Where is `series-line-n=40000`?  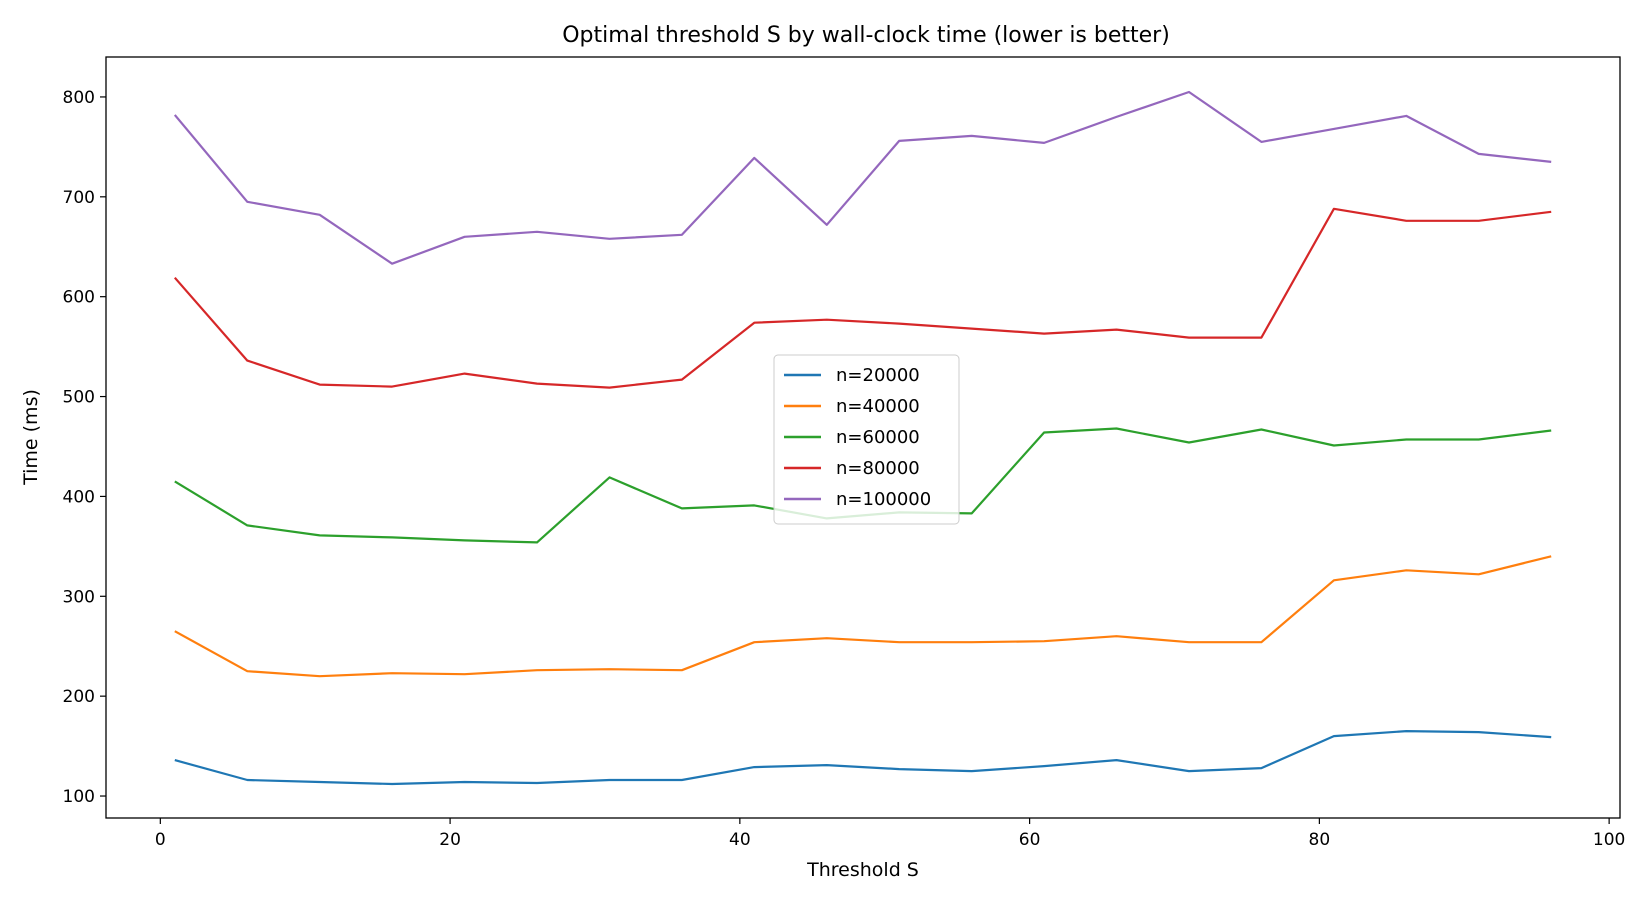
series-line-n=40000 is located at coordinates (863, 616).